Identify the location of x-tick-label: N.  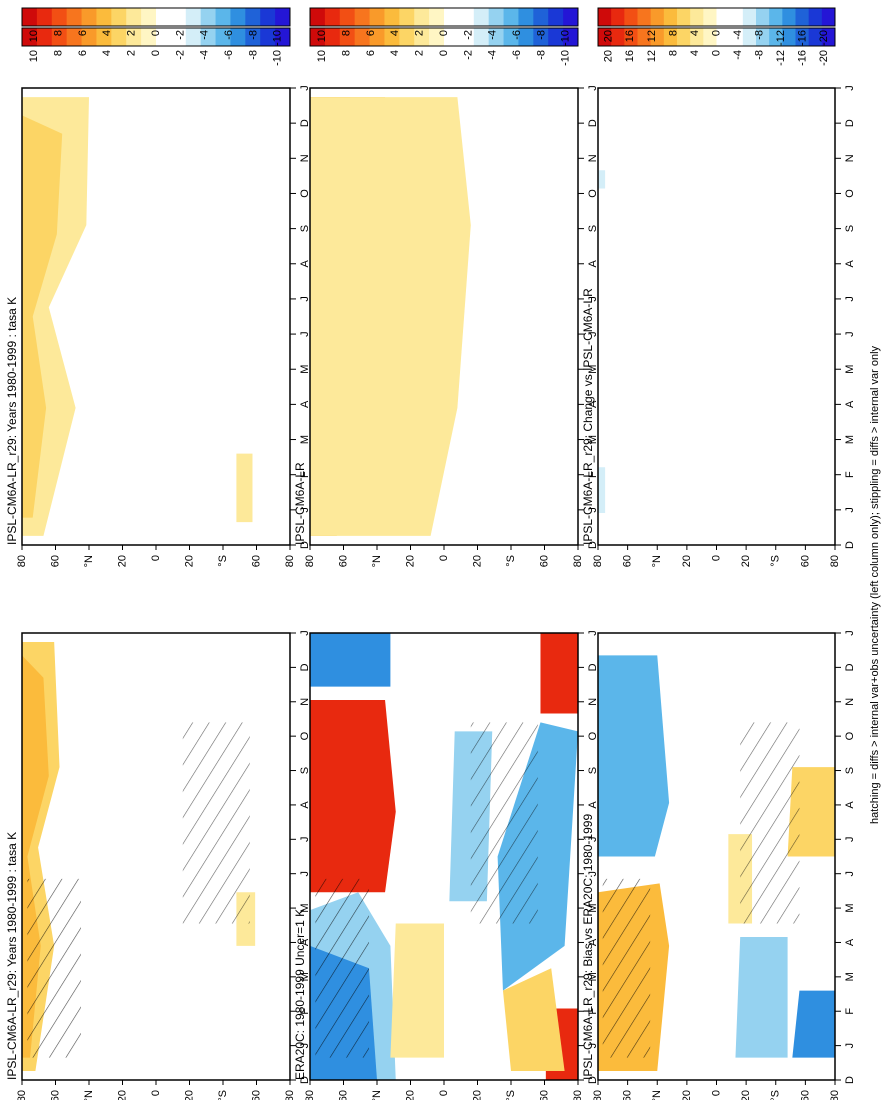
(850, 702).